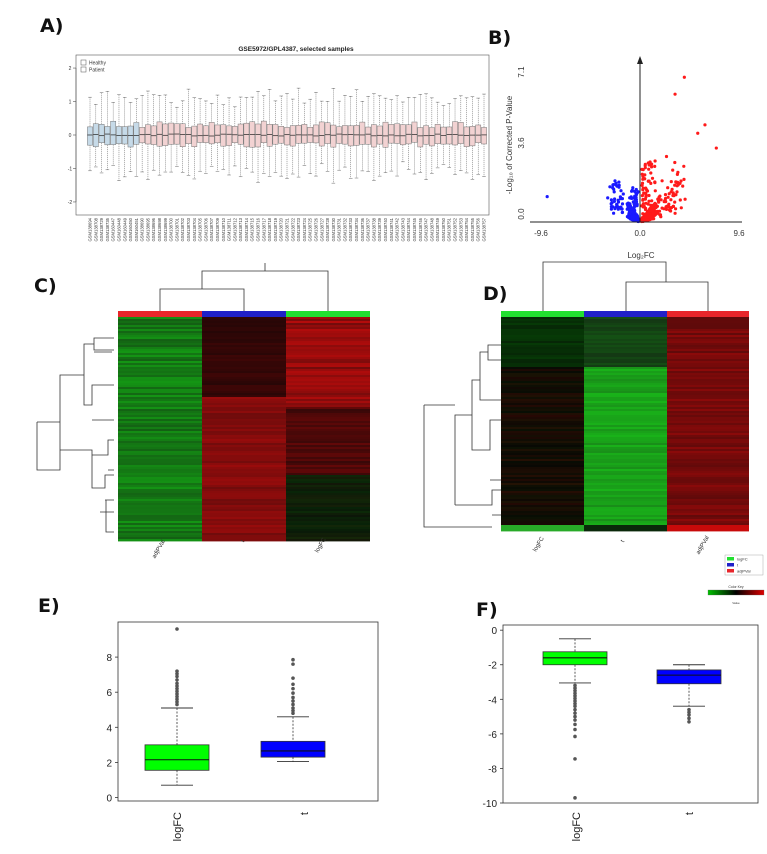  Describe the element at coordinates (188, 229) in the screenshot. I see `panel-a-sample-label: GSM138703` at that location.